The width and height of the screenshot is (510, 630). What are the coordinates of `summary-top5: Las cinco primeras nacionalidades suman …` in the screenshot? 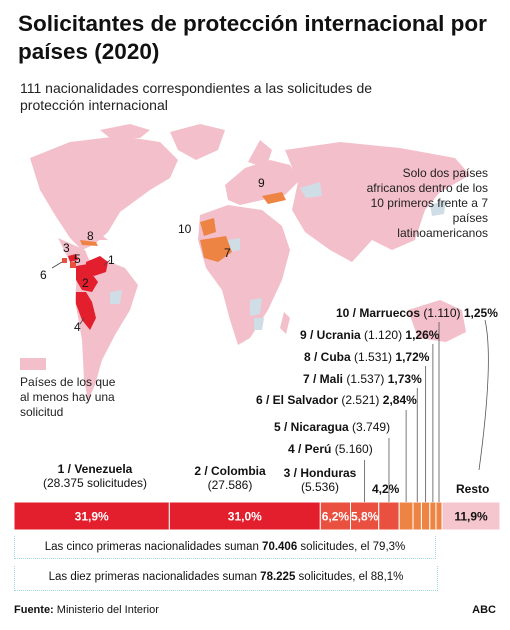 It's located at (225, 547).